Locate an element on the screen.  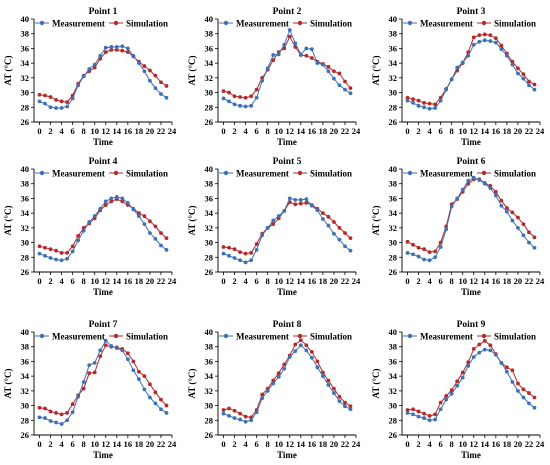
x-tick-label: 22 is located at coordinates (161, 281).